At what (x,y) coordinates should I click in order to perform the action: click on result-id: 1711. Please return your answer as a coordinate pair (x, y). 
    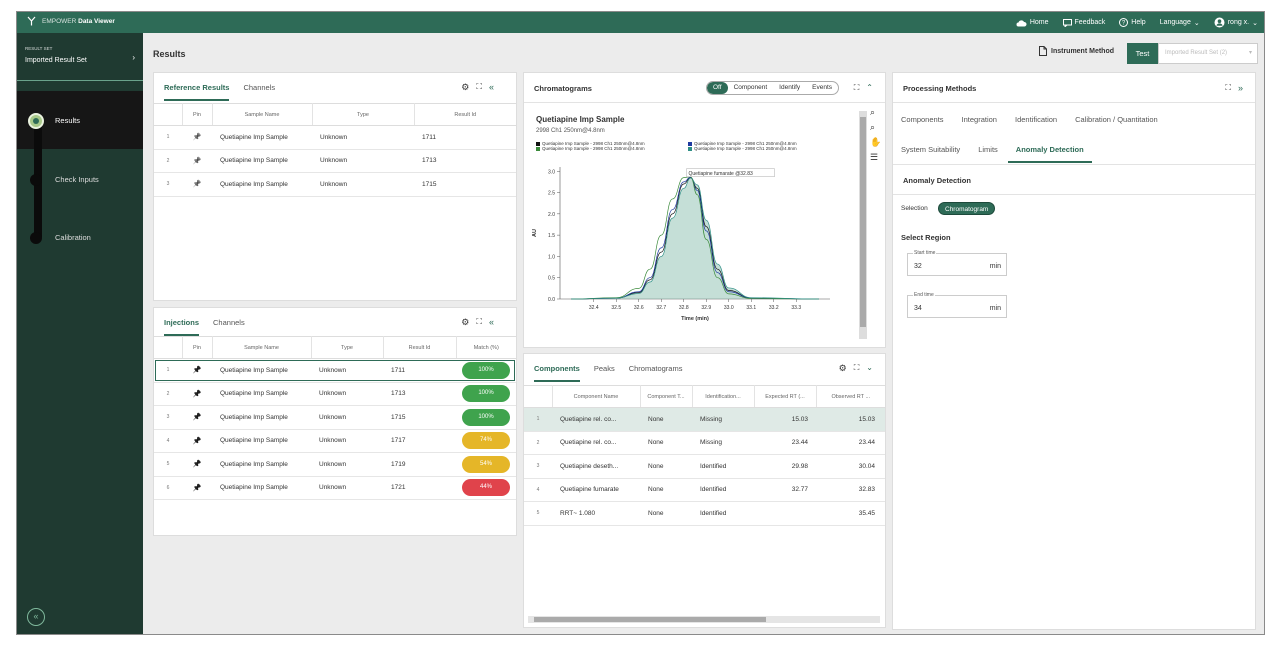
    Looking at the image, I should click on (465, 137).